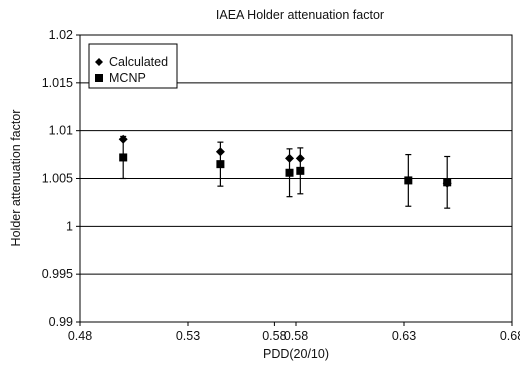 This screenshot has height=370, width=520. I want to click on x-axis-label: PDD(20/10), so click(296, 354).